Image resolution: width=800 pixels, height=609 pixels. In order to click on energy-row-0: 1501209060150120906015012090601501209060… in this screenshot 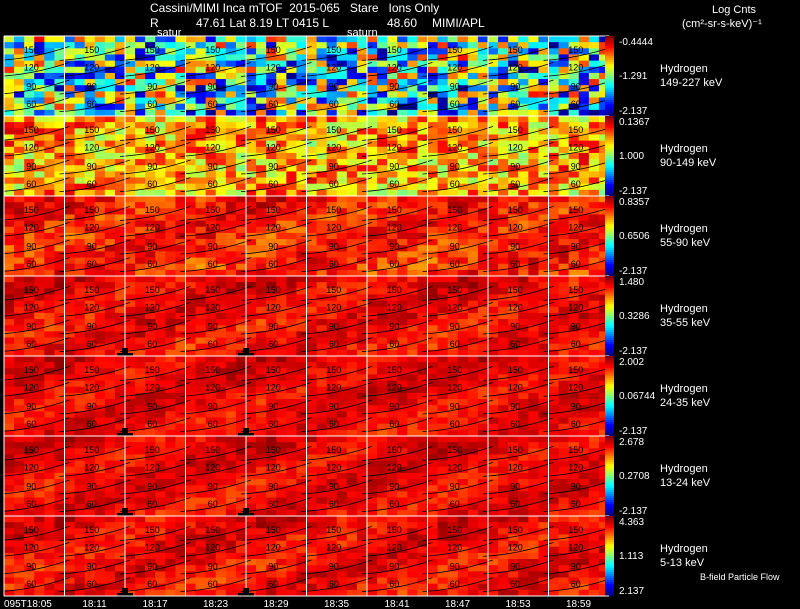, I will do `click(361, 76)`.